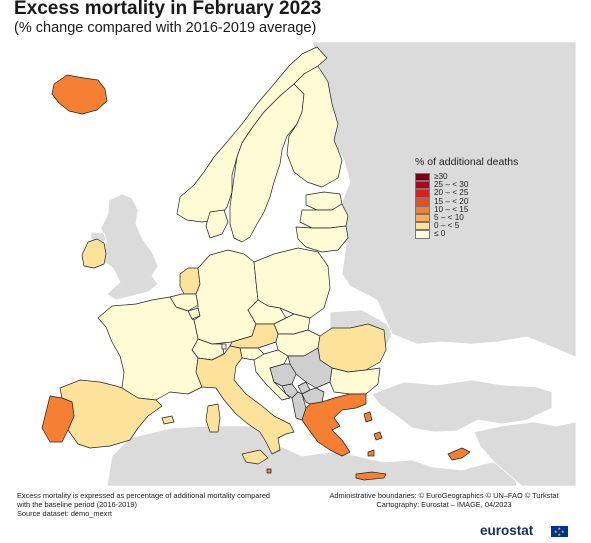 This screenshot has width=591, height=543. Describe the element at coordinates (449, 217) in the screenshot. I see `legend-label: 5 – < 10` at that location.